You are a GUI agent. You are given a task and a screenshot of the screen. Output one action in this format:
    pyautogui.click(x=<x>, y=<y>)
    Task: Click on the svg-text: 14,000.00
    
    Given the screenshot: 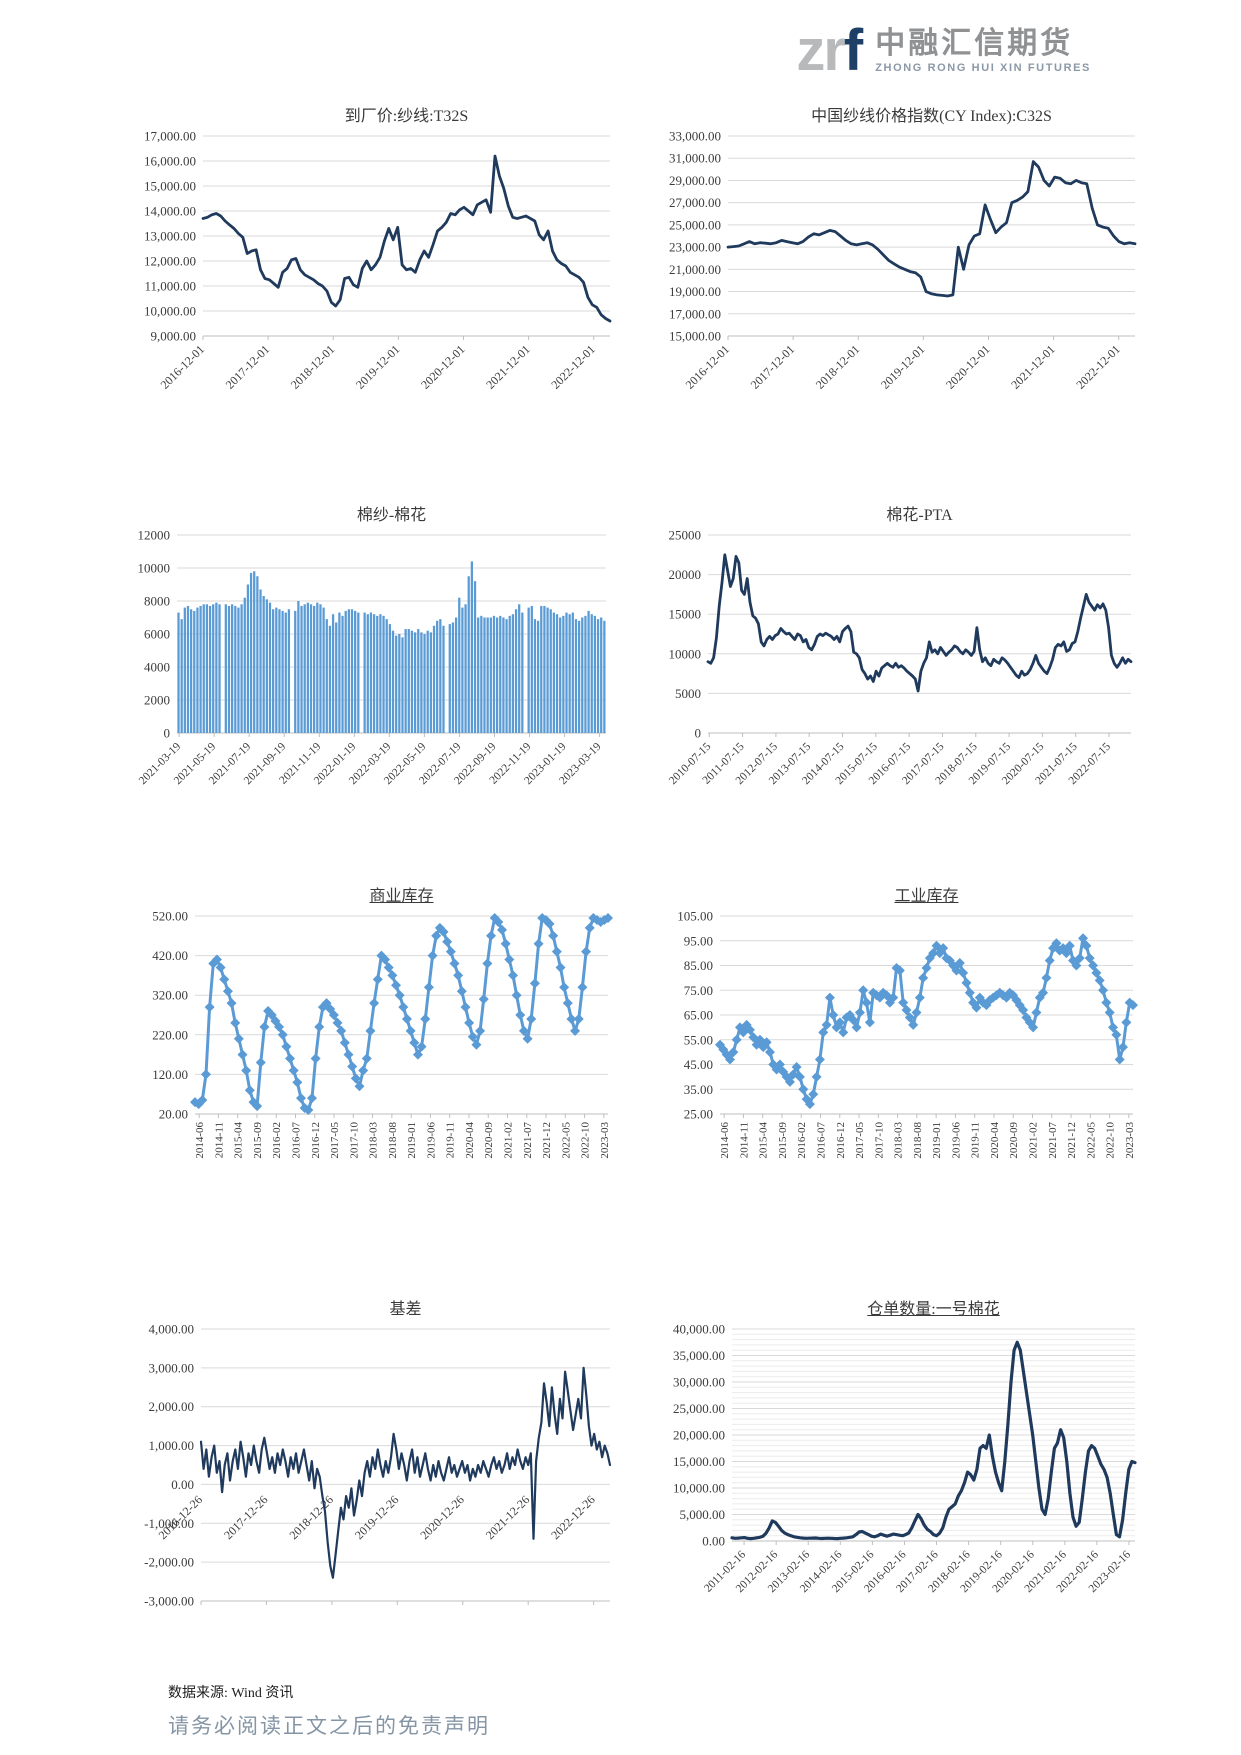 What is the action you would take?
    pyautogui.click(x=170, y=211)
    